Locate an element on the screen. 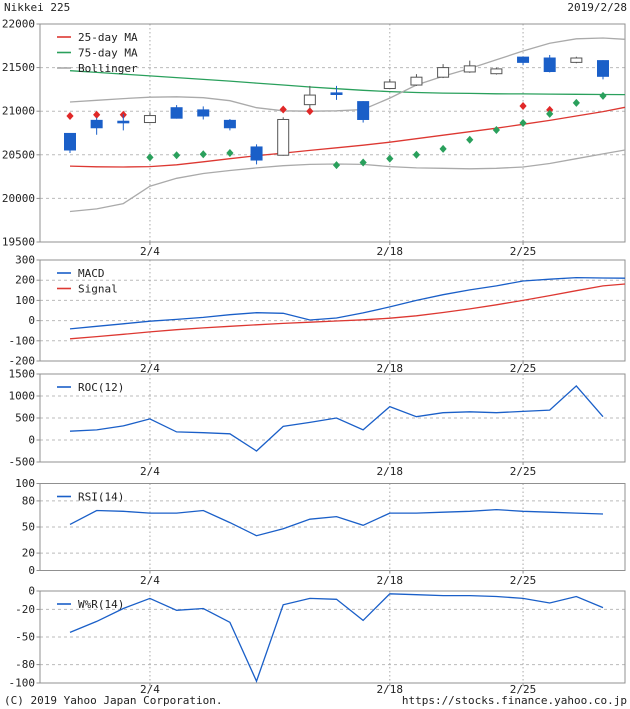 This screenshot has width=630, height=709. y-axis-label: 22000 is located at coordinates (18, 24).